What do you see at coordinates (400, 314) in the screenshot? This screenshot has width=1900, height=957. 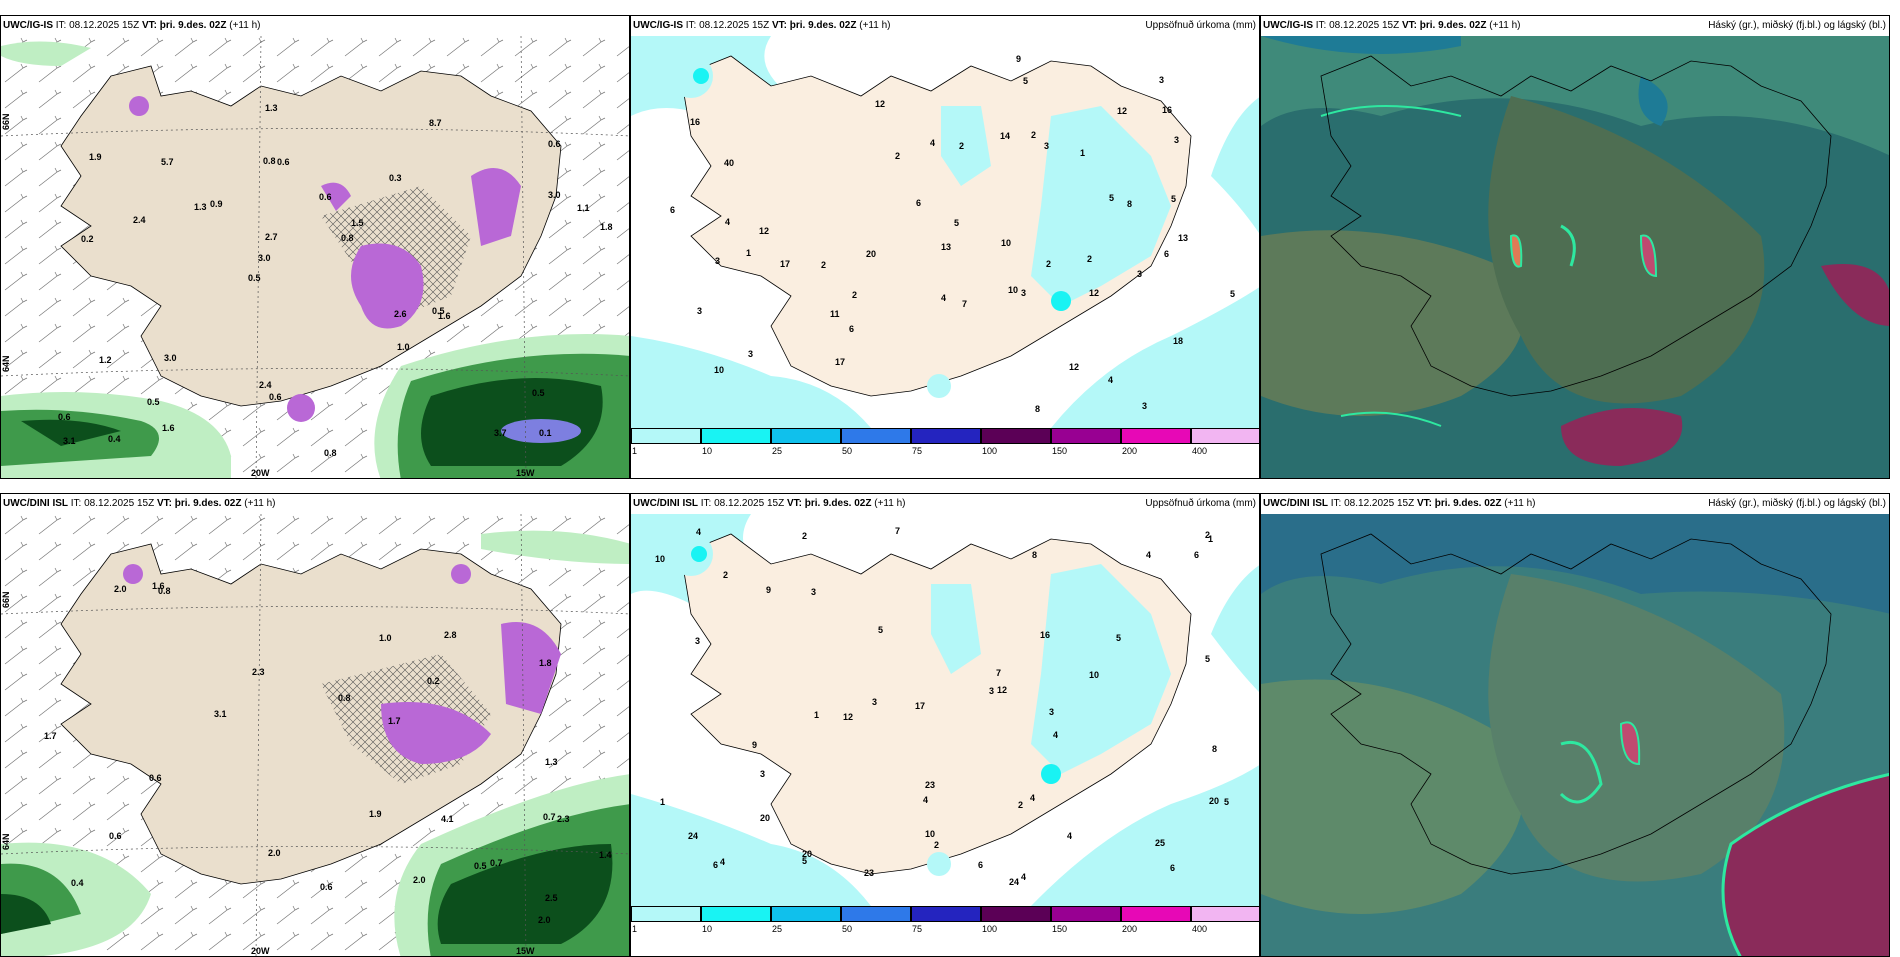 I see `value-label: 2.6` at bounding box center [400, 314].